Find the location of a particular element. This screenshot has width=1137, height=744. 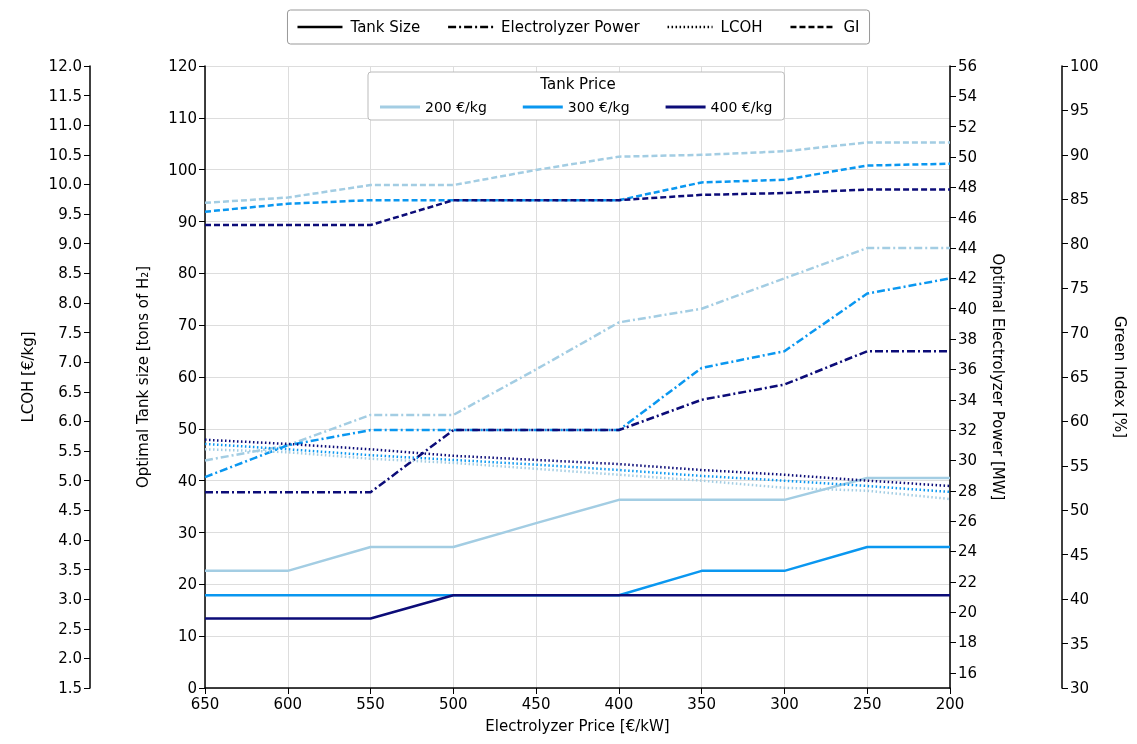

y3-tick-label: 8.0 is located at coordinates (70, 302).